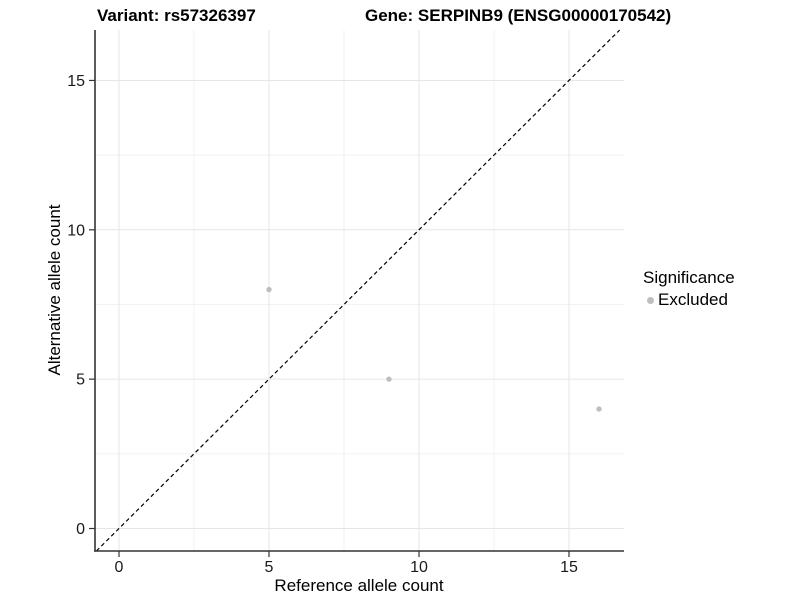 Image resolution: width=800 pixels, height=600 pixels. Describe the element at coordinates (419, 567) in the screenshot. I see `x-tick-label: 10` at that location.